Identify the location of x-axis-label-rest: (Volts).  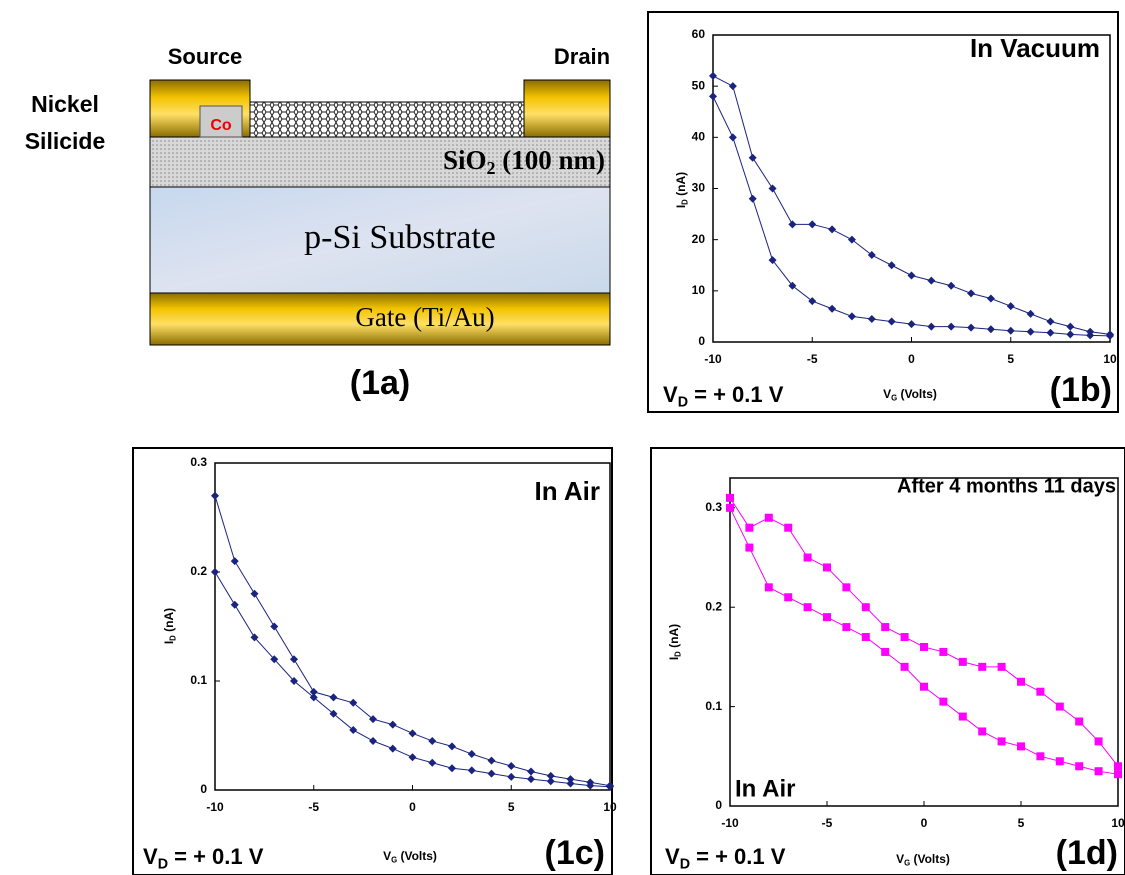
(917, 394).